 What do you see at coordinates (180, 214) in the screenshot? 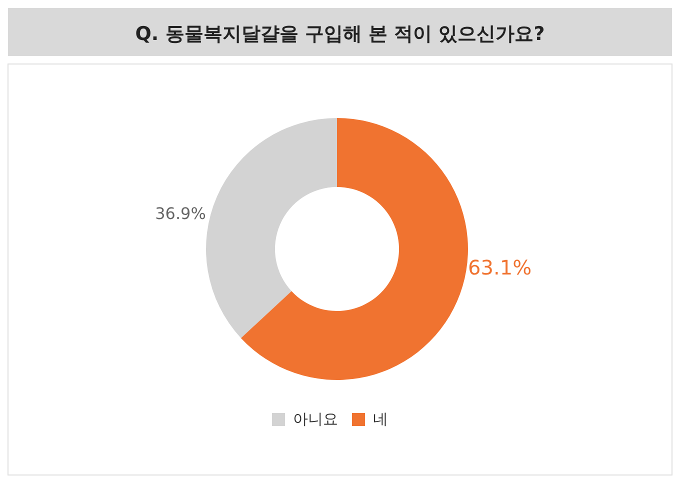
I see `data-label: 36.9%` at bounding box center [180, 214].